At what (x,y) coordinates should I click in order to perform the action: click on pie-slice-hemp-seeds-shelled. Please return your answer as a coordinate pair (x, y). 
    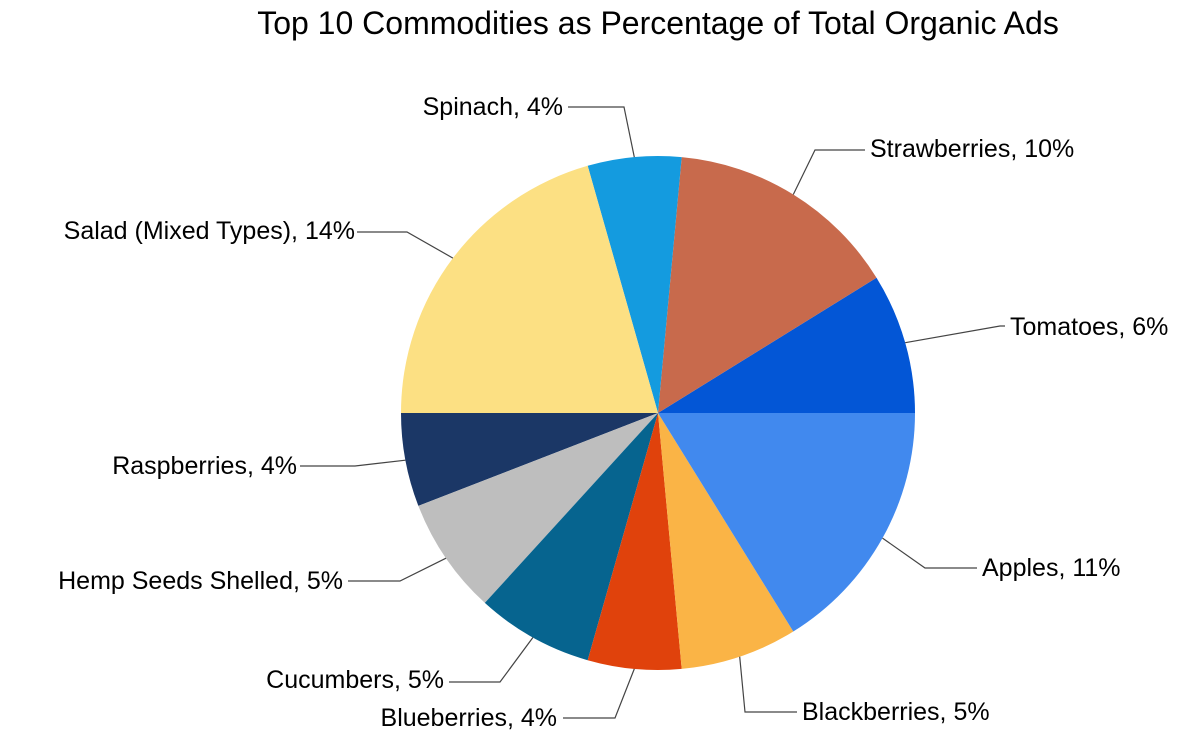
    Looking at the image, I should click on (538, 508).